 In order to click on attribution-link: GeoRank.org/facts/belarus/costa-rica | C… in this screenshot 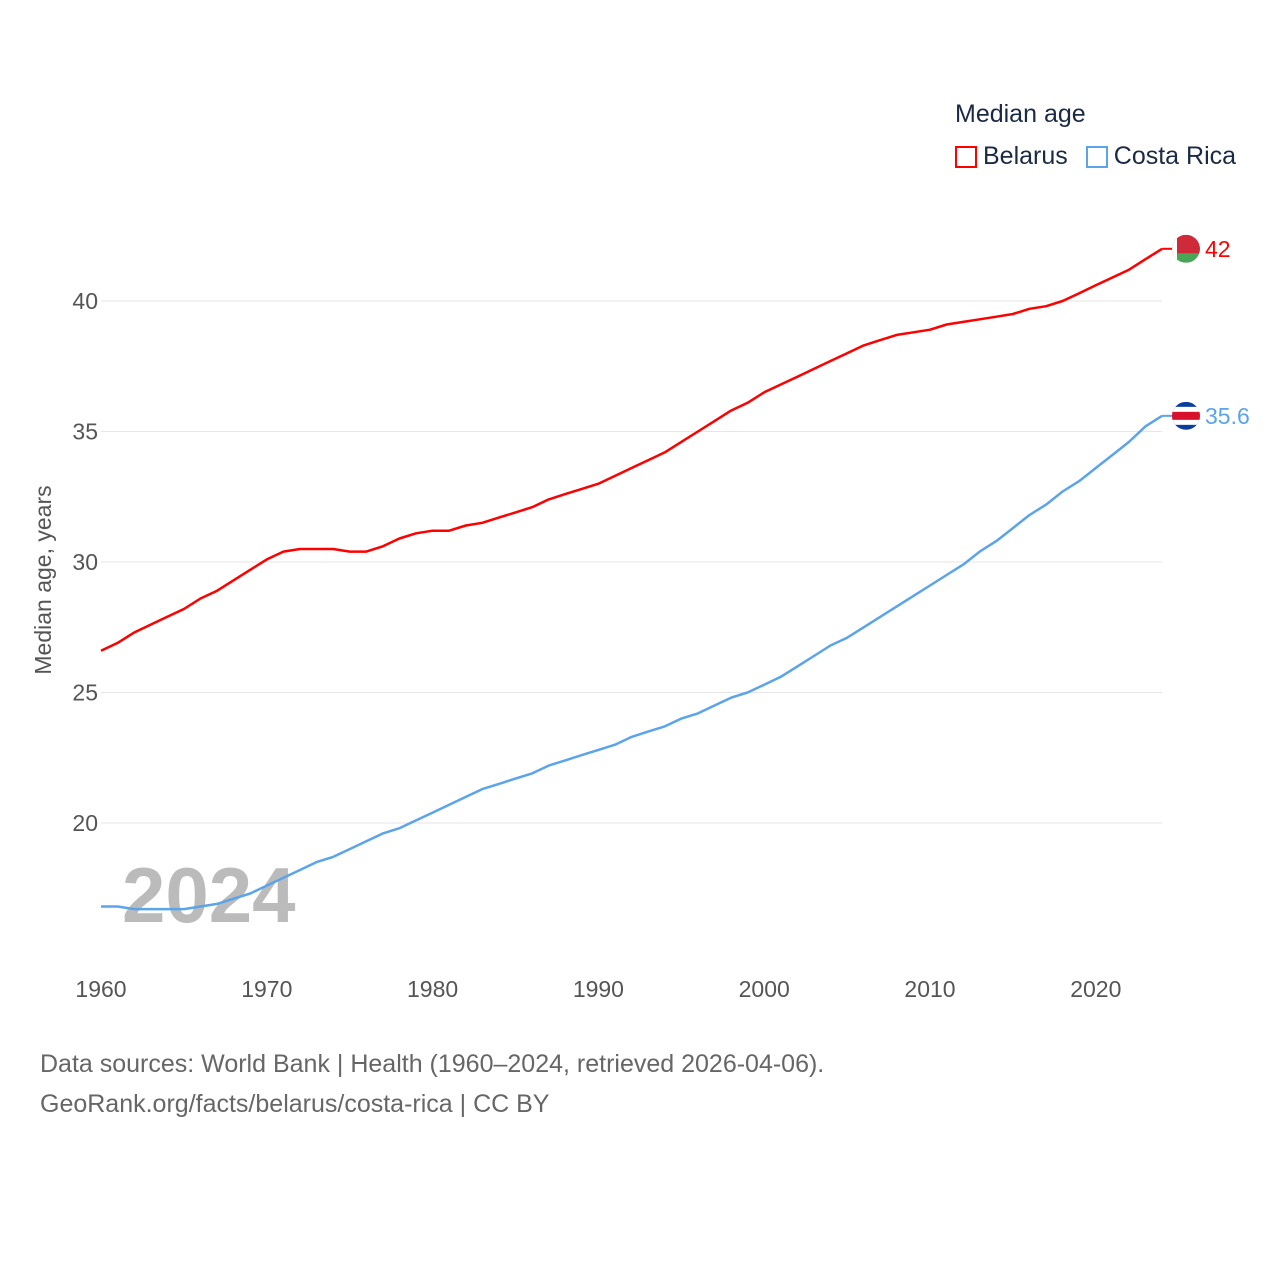, I will do `click(295, 1104)`.